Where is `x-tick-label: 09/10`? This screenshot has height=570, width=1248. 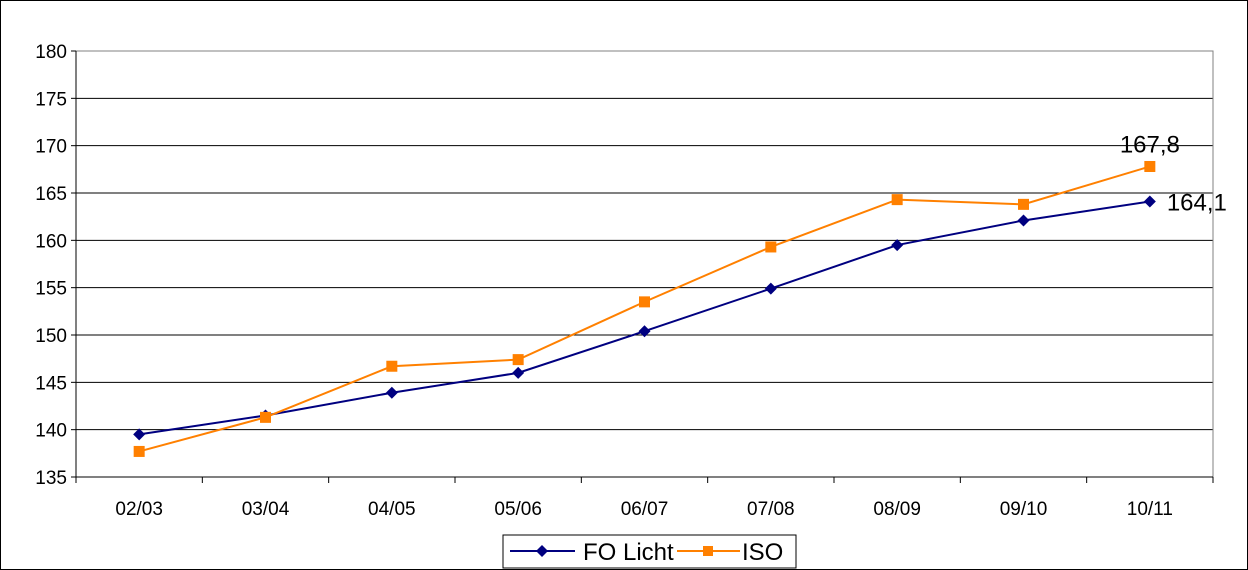 x-tick-label: 09/10 is located at coordinates (1024, 509).